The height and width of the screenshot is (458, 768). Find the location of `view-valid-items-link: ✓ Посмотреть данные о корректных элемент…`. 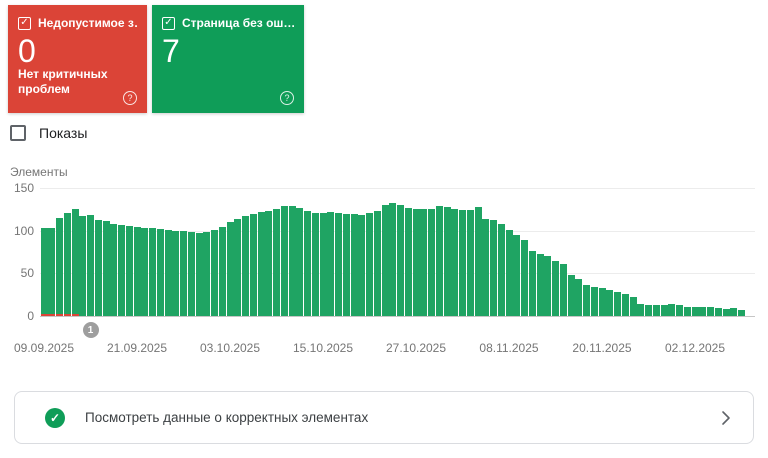

view-valid-items-link: ✓ Посмотреть данные о корректных элемент… is located at coordinates (384, 417).